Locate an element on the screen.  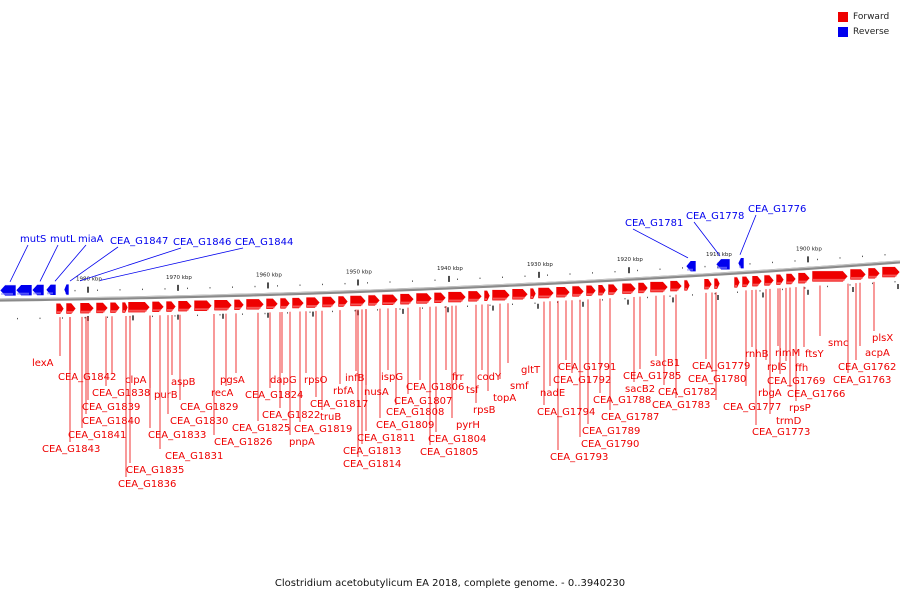
forward-gene-label: infB is located at coordinates (355, 378).